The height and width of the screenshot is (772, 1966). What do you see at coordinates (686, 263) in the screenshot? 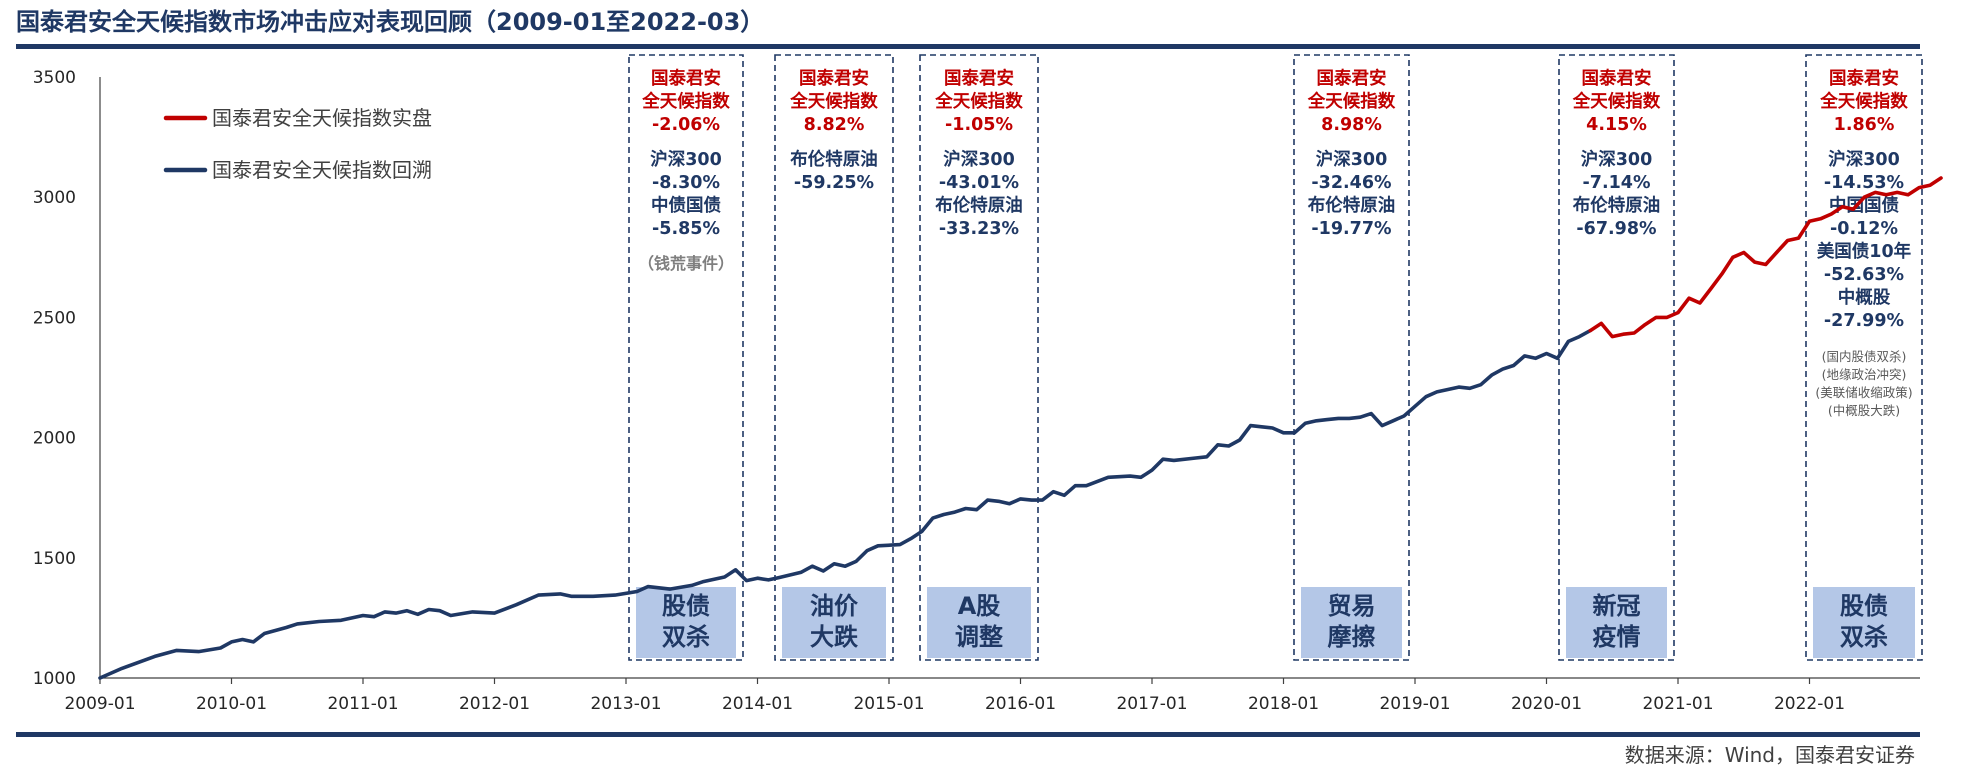
I see `event-text: （钱荒事件）` at bounding box center [686, 263].